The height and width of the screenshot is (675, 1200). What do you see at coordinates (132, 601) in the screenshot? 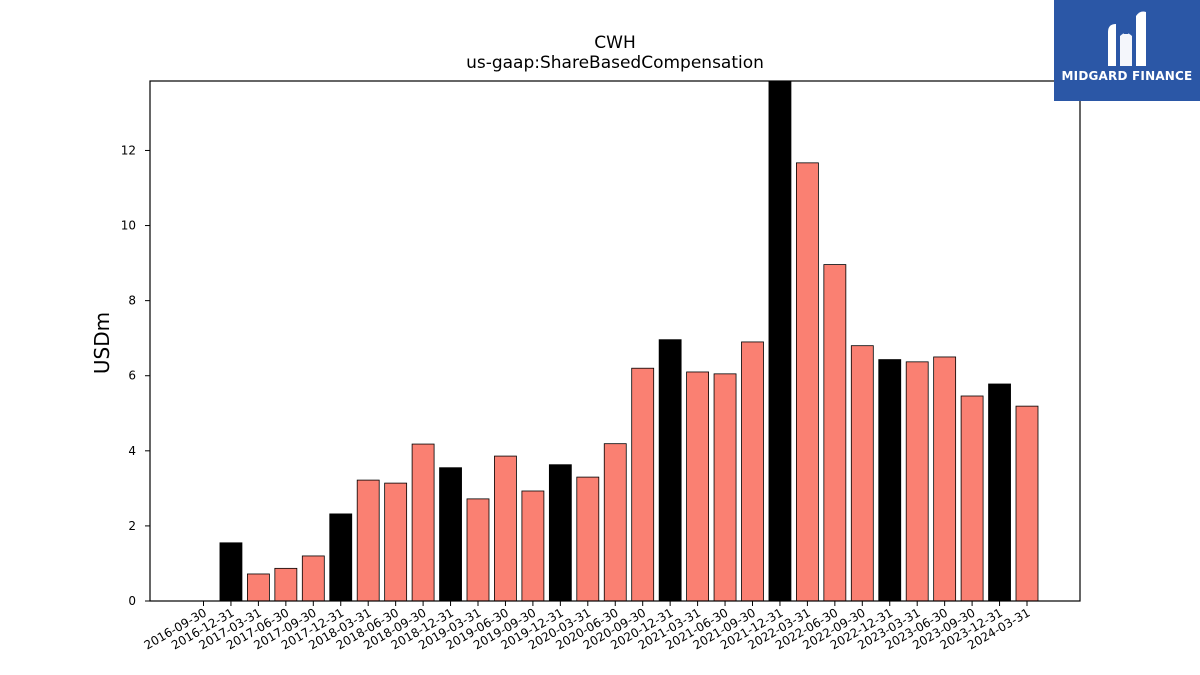
I see `y-tick-label: 0` at bounding box center [132, 601].